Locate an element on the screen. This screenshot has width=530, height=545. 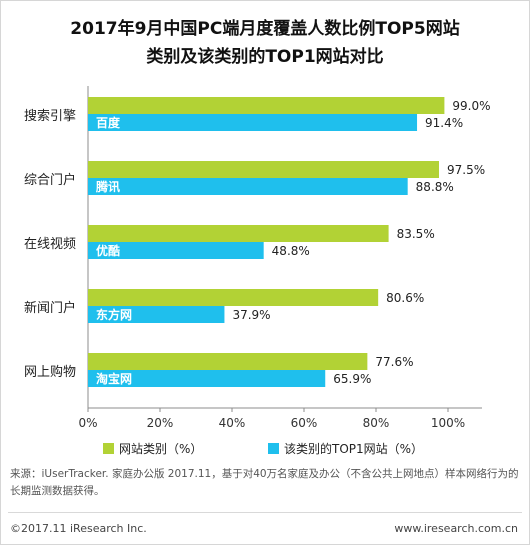
top1-site-name-label: 淘宝网 is located at coordinates (114, 378).